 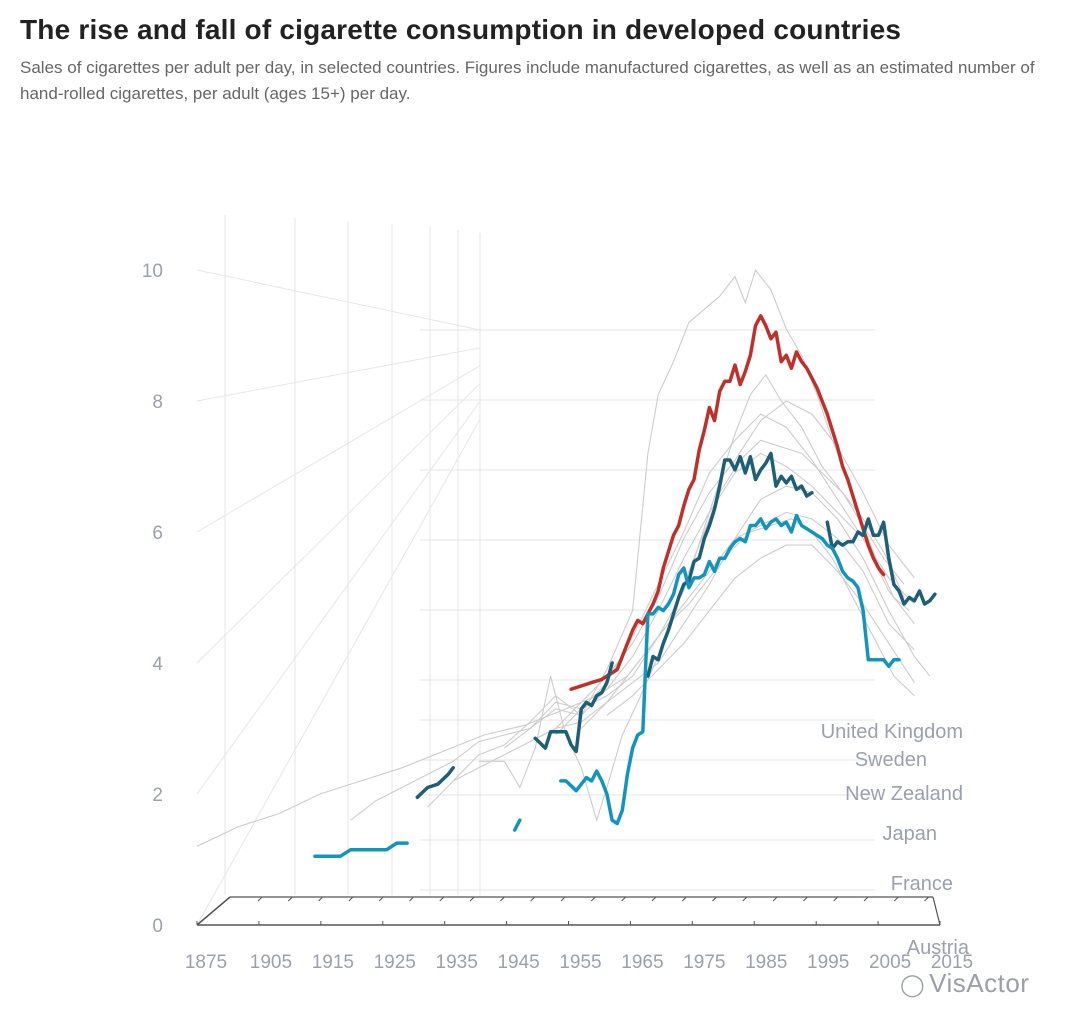 What do you see at coordinates (580, 962) in the screenshot?
I see `x-tick-label: 1955` at bounding box center [580, 962].